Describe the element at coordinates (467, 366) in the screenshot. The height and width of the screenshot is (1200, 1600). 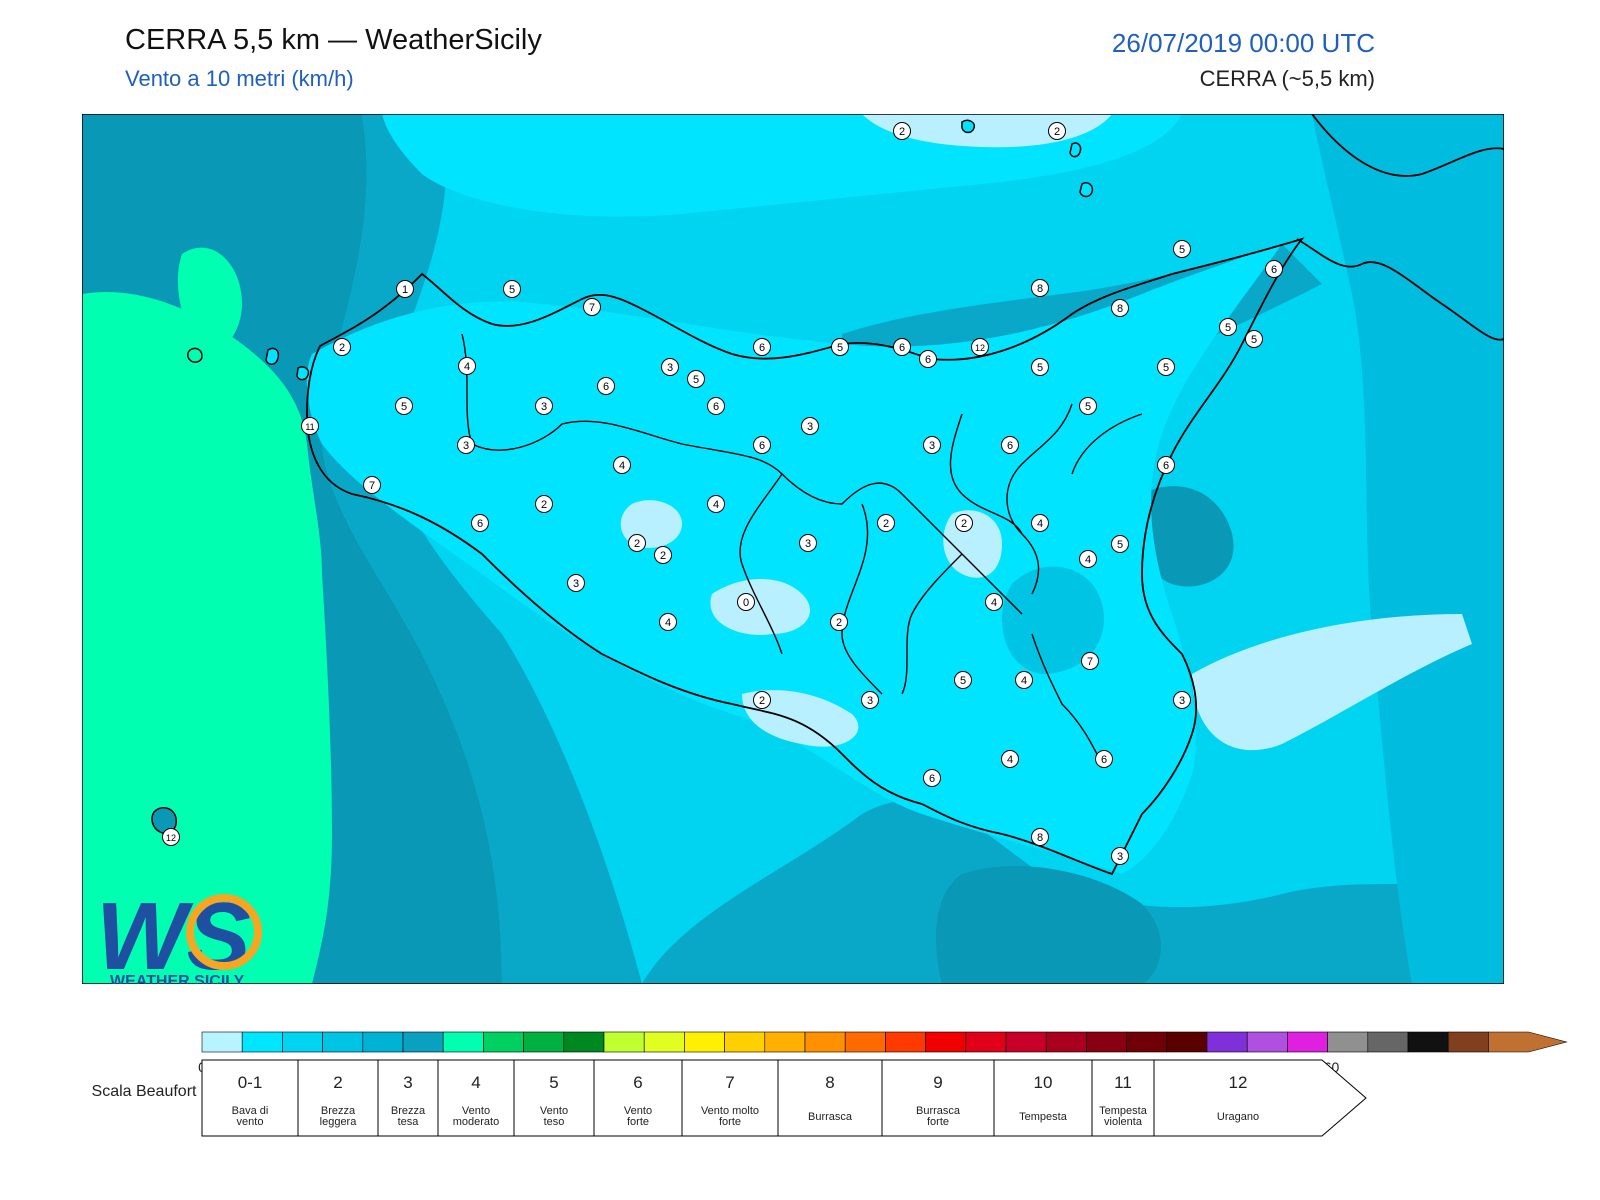
I see `wind-label-alcamo: 4` at that location.